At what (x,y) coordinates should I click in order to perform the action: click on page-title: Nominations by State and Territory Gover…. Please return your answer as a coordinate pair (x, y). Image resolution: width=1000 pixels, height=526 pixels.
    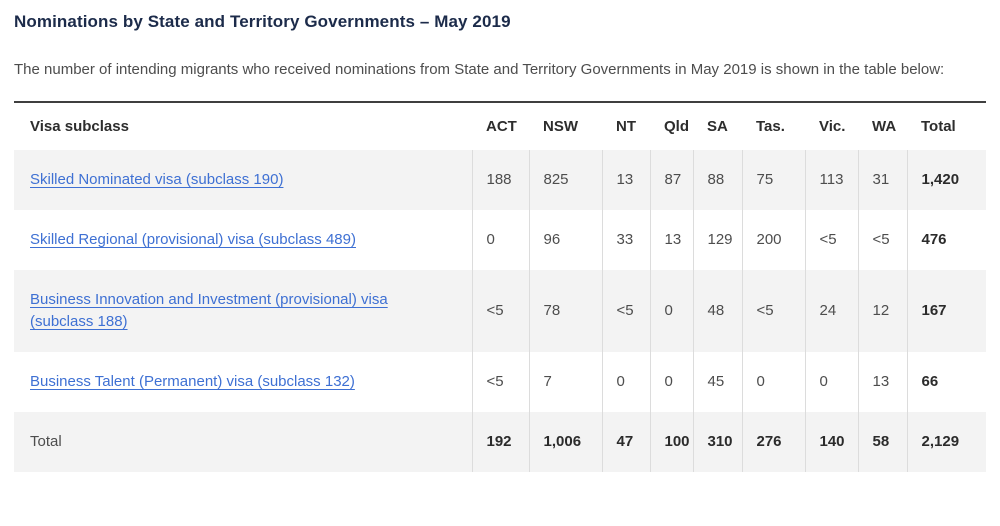
    Looking at the image, I should click on (262, 21).